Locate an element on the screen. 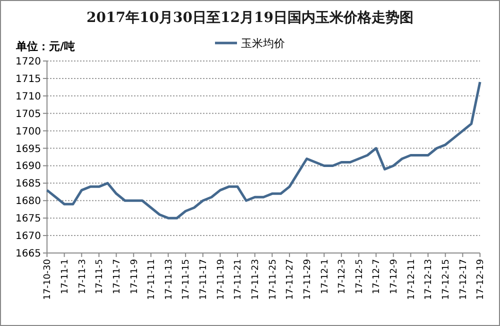 This screenshot has height=326, width=500. x-tick-label: 17-12-3 is located at coordinates (343, 276).